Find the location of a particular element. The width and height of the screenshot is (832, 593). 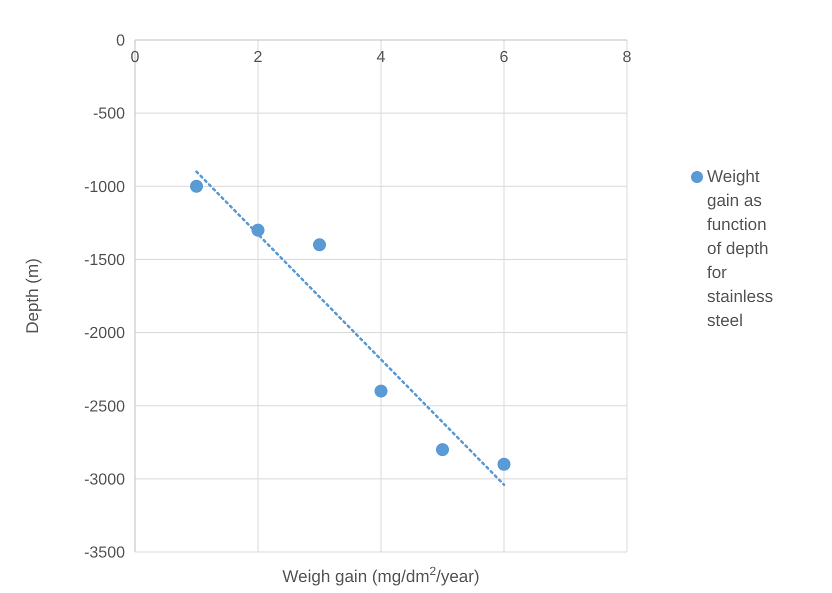

y-tick-label: -1000 is located at coordinates (105, 187).